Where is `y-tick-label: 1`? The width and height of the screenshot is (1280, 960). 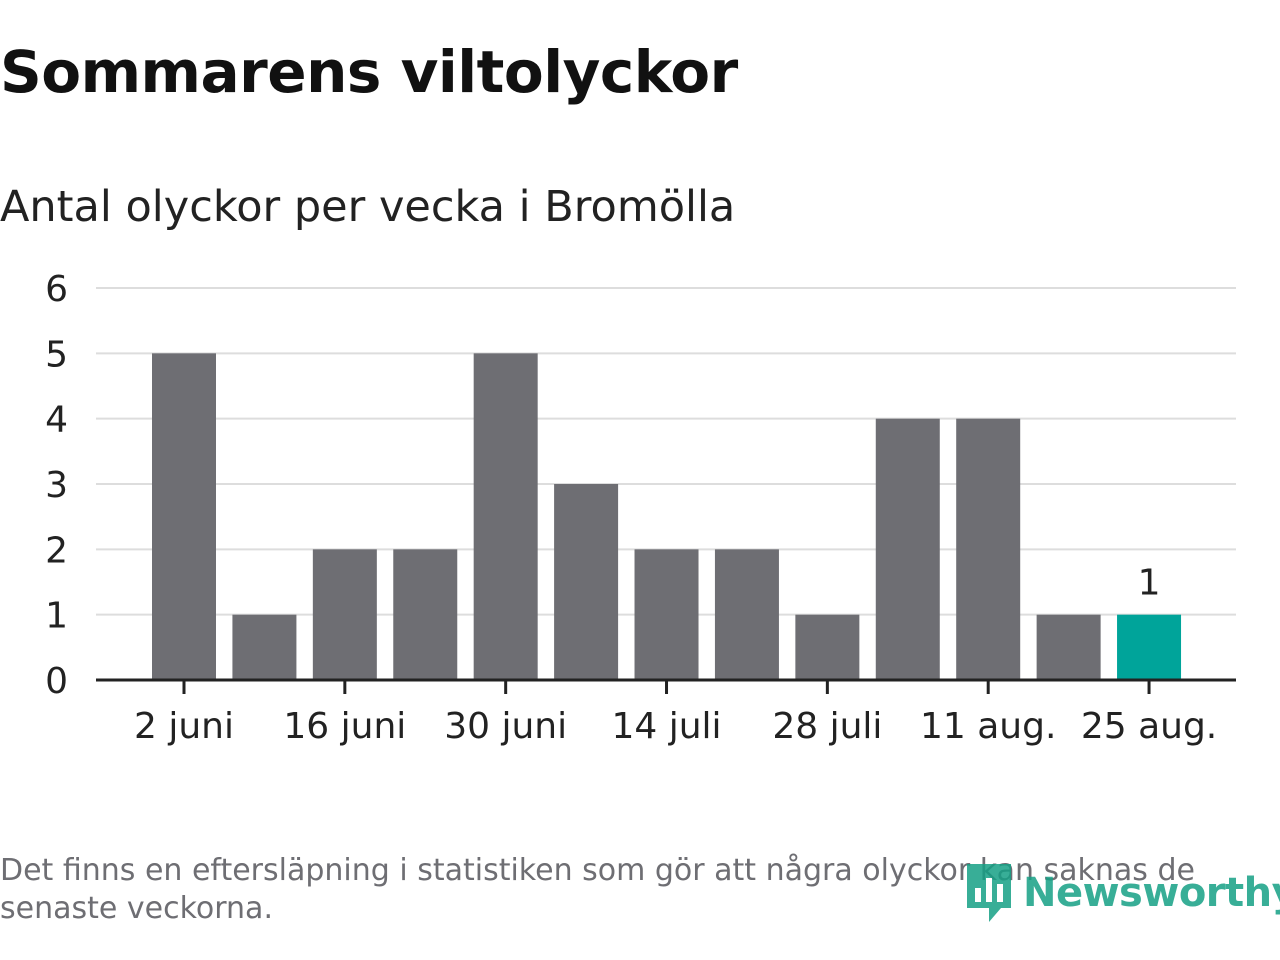
y-tick-label: 1 is located at coordinates (56, 616).